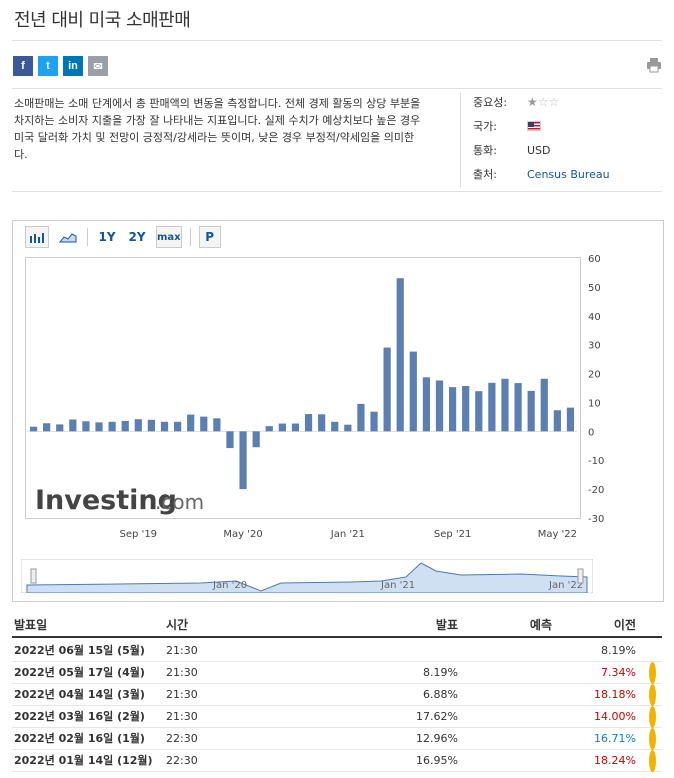 Image resolution: width=674 pixels, height=778 pixels. I want to click on previous-value-cell: 7.34%, so click(618, 672).